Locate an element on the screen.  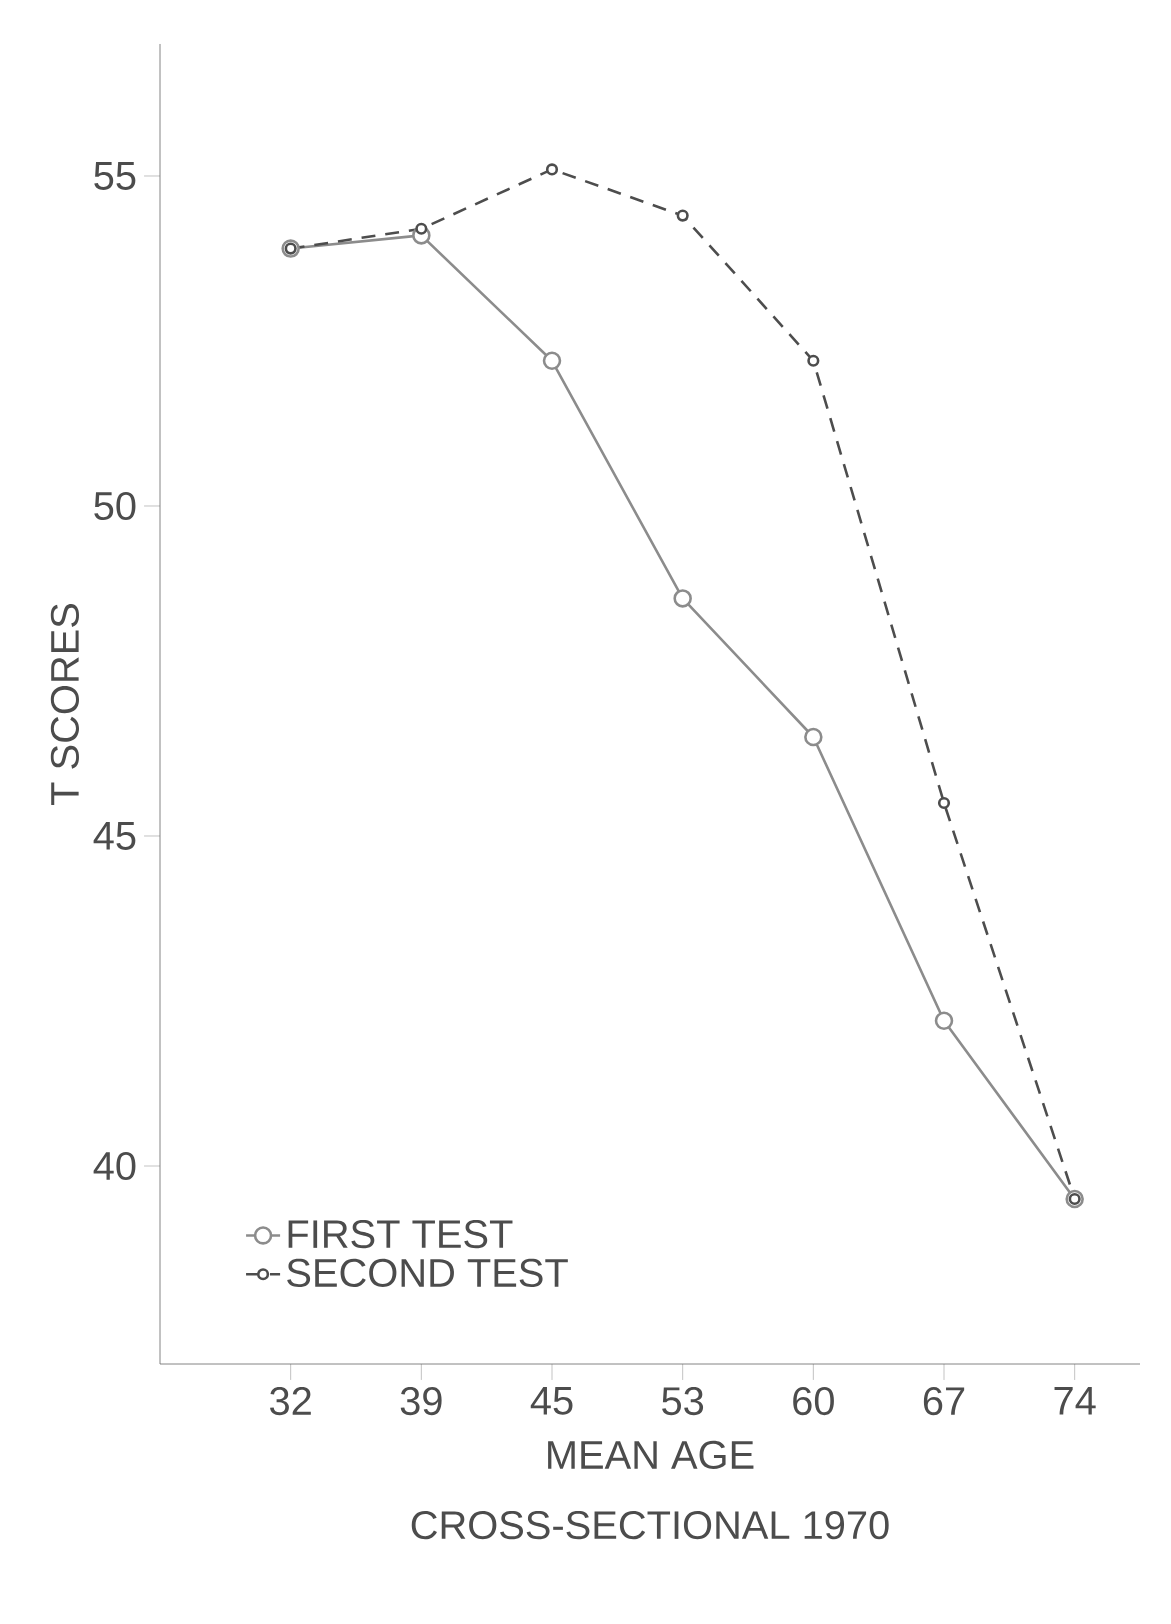
x-tick-label: 53 is located at coordinates (683, 1401).